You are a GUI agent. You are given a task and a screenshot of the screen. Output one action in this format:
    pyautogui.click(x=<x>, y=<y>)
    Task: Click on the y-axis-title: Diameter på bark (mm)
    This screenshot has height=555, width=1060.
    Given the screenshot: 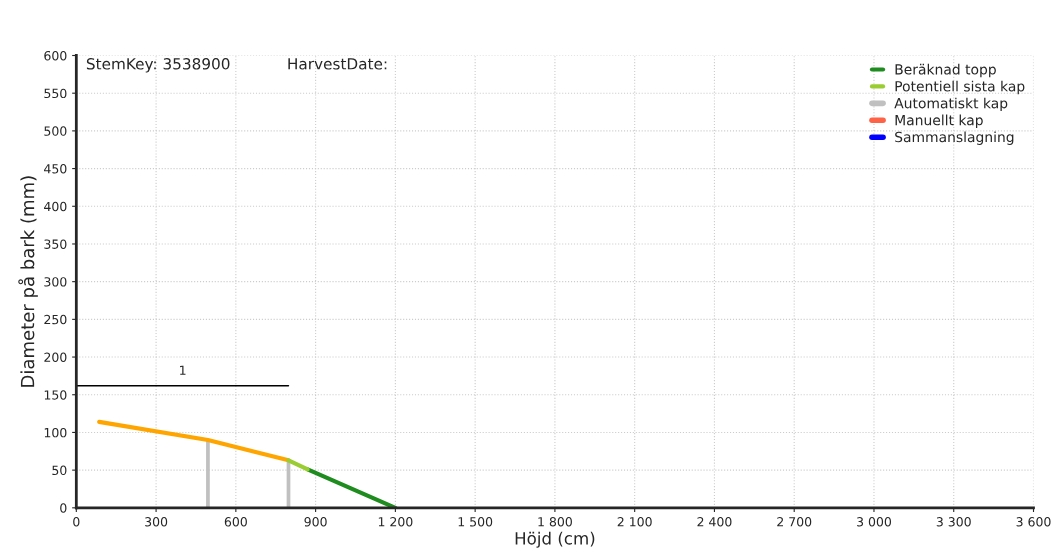 What is the action you would take?
    pyautogui.click(x=28, y=281)
    